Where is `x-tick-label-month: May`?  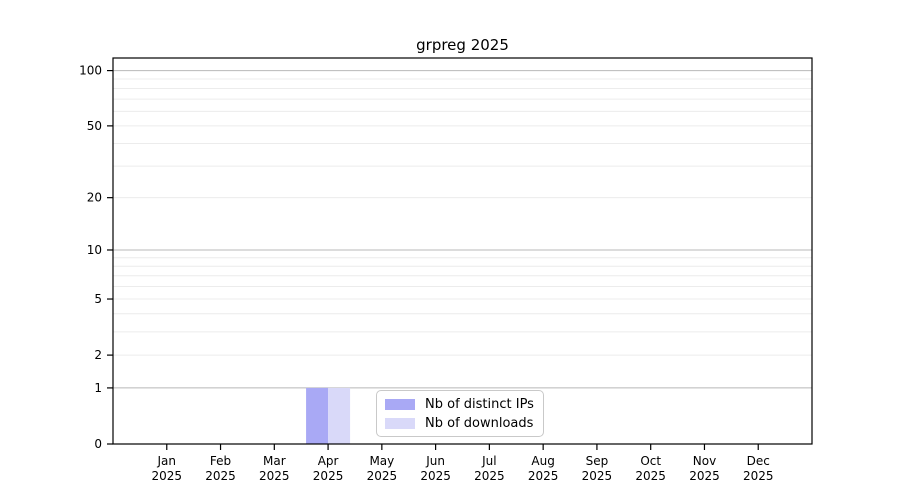 x-tick-label-month: May is located at coordinates (381, 461).